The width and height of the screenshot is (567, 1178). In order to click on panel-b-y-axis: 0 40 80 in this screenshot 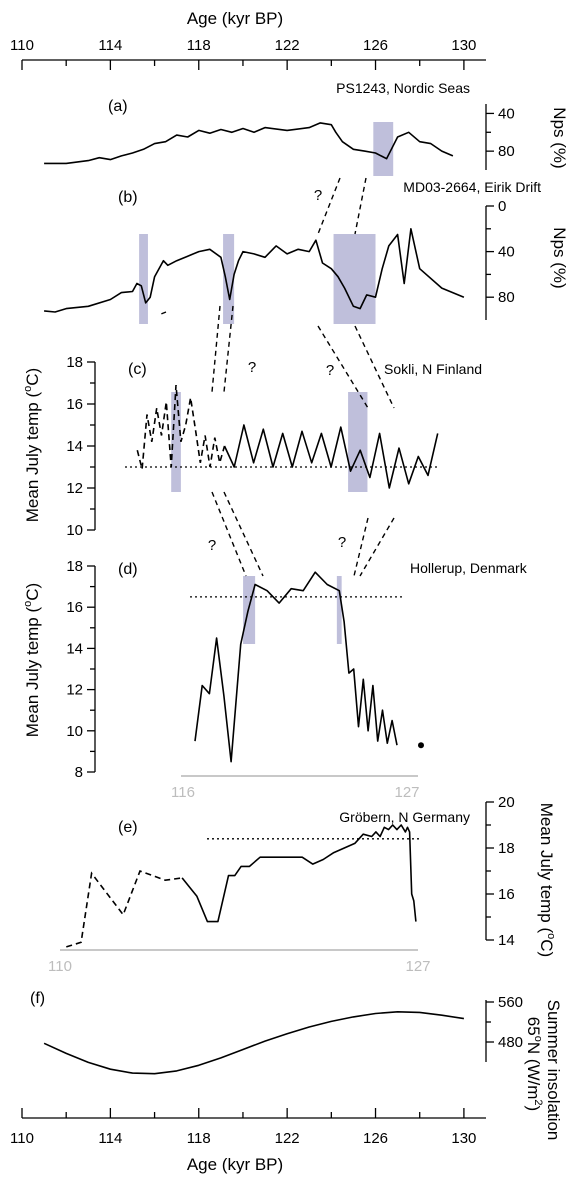, I will do `click(500, 259)`.